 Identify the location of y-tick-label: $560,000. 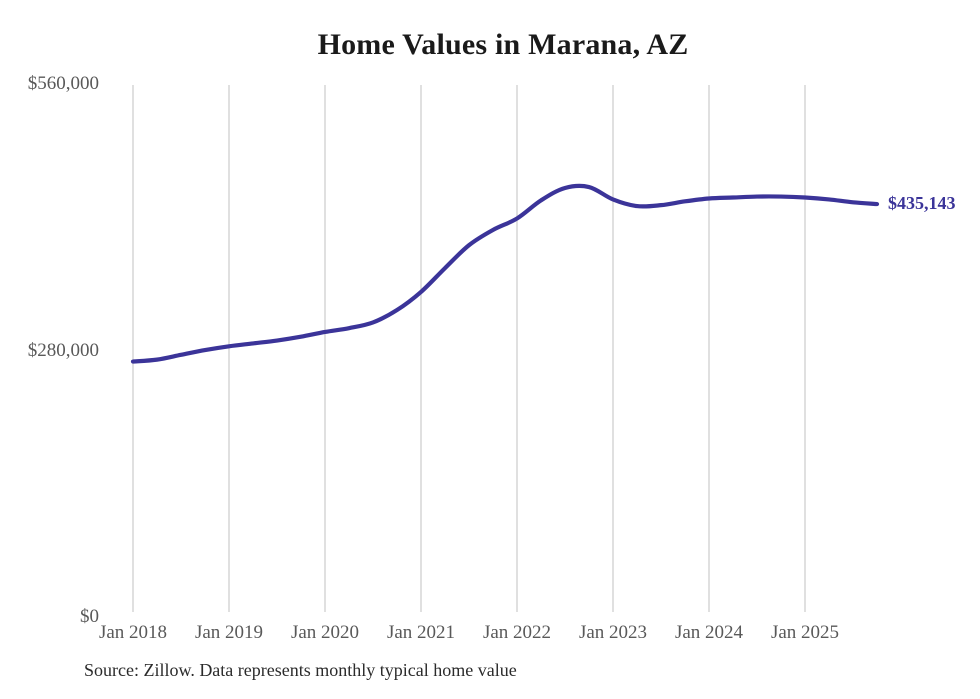
(63, 83).